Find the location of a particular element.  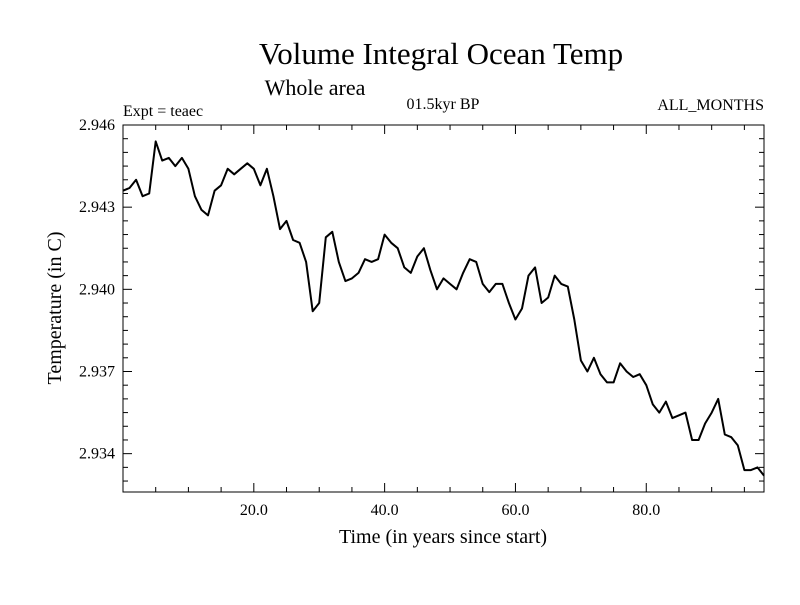

y-tick-label: 2.943 is located at coordinates (97, 207).